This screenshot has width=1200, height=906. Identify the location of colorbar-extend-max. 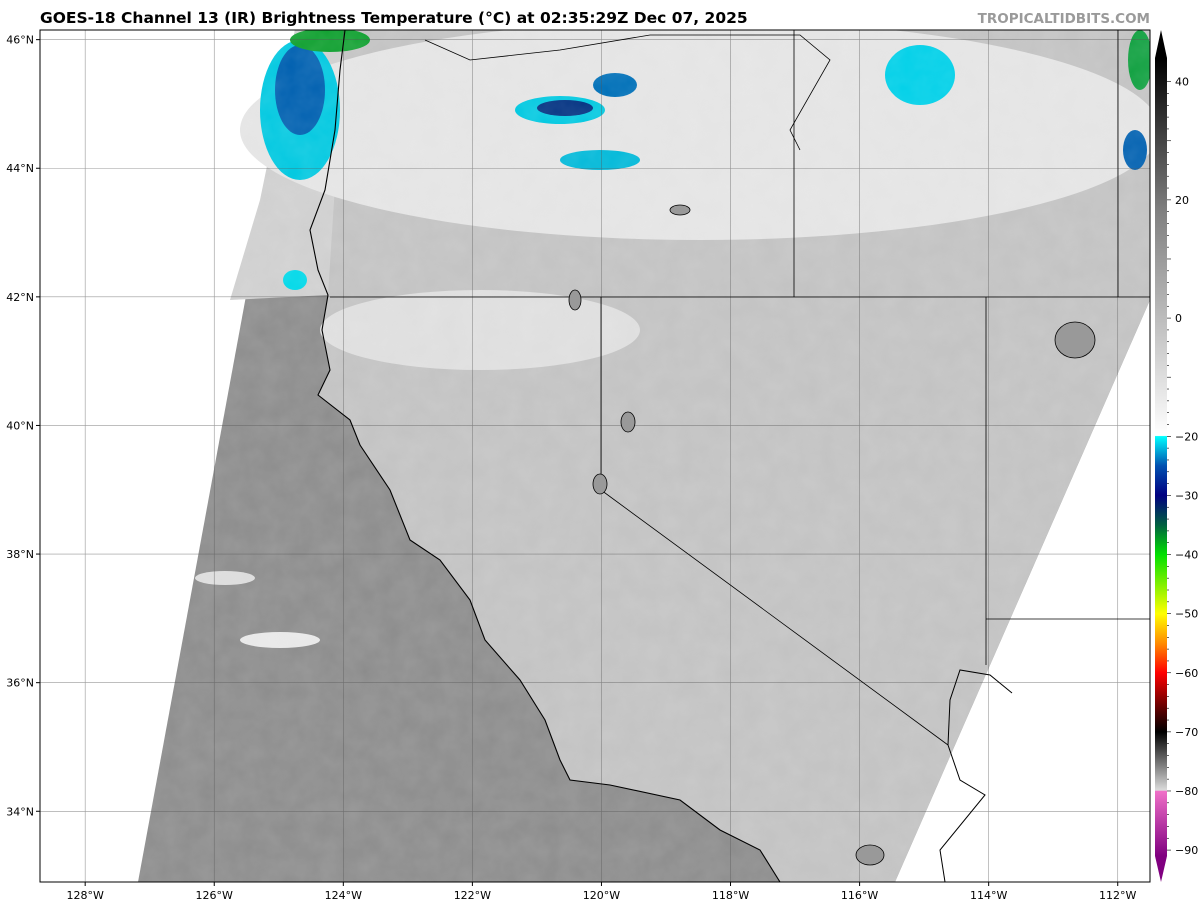
(1161, 44).